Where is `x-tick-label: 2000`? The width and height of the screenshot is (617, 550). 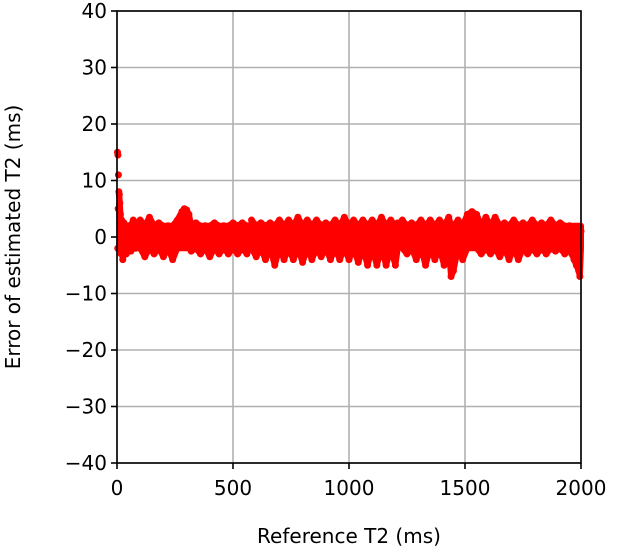
x-tick-label: 2000 is located at coordinates (581, 488).